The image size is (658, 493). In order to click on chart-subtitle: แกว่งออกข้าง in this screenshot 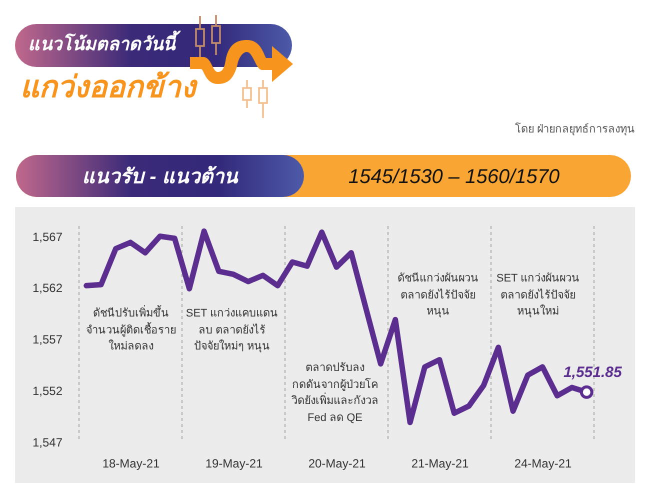, I will do `click(108, 88)`.